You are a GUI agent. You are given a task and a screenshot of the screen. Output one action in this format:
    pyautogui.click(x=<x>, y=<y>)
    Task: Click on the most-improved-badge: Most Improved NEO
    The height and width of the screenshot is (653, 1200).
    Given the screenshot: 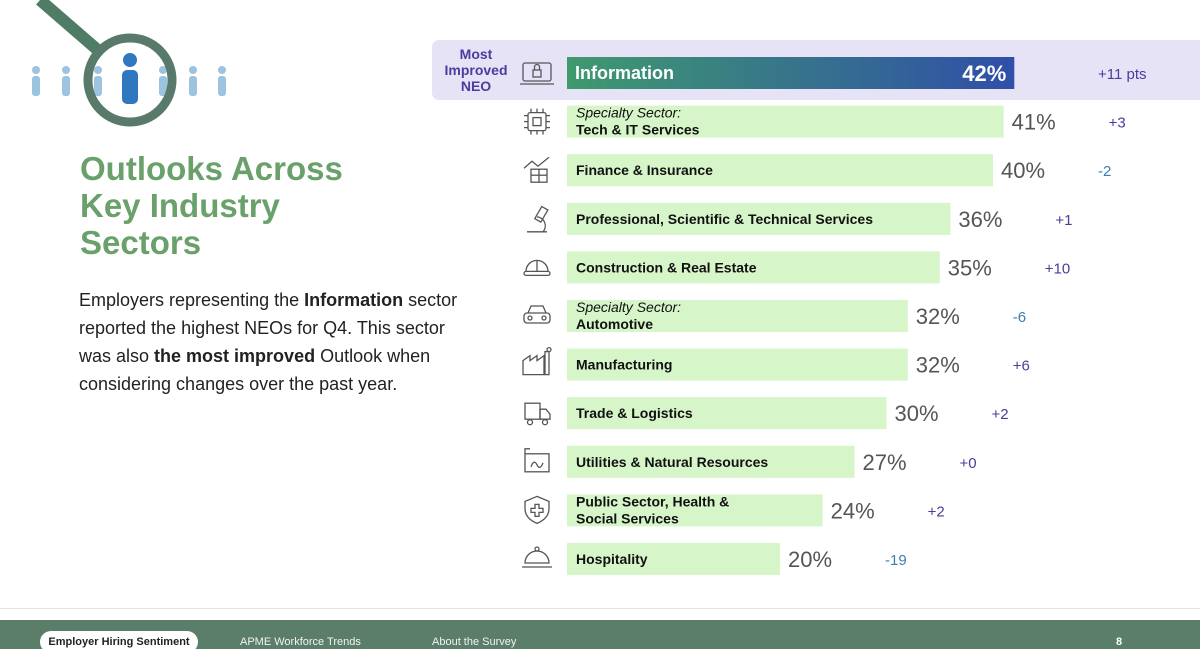 What is the action you would take?
    pyautogui.click(x=476, y=70)
    